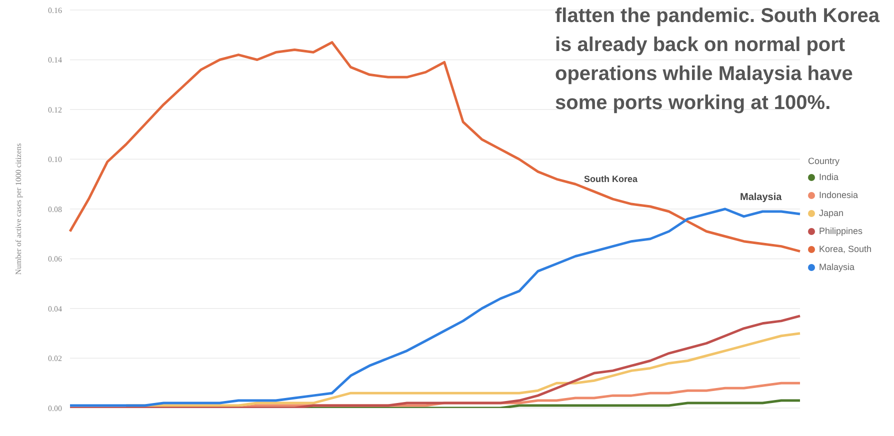 Image resolution: width=894 pixels, height=436 pixels. What do you see at coordinates (55, 10) in the screenshot?
I see `y-tick-label: 0.16` at bounding box center [55, 10].